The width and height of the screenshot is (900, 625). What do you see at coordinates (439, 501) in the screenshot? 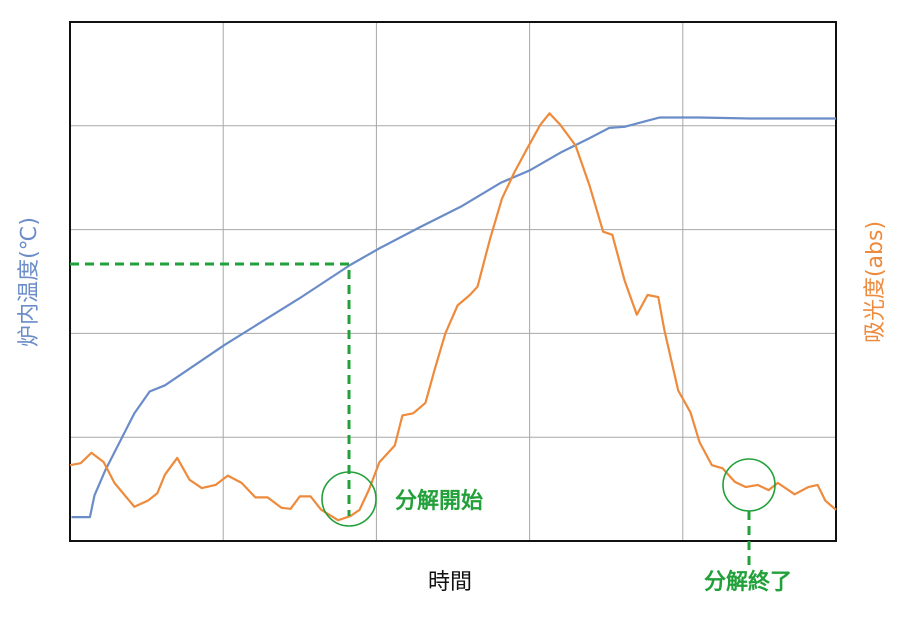
I see `annotation: 分解開始` at bounding box center [439, 501].